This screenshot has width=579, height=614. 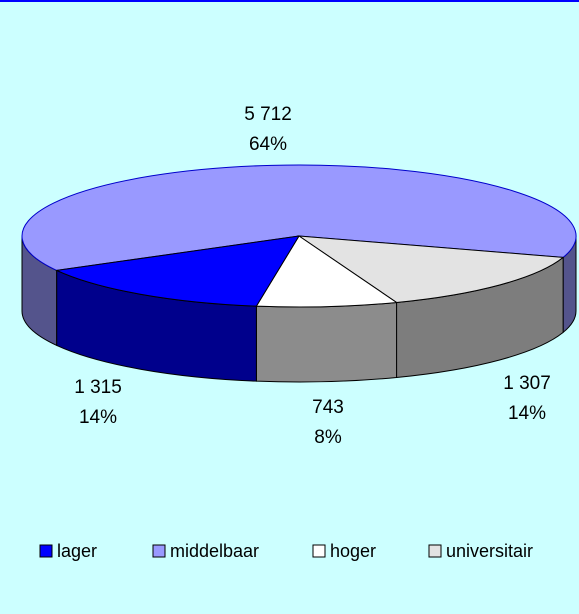 I want to click on percent-label: 8%, so click(x=328, y=437).